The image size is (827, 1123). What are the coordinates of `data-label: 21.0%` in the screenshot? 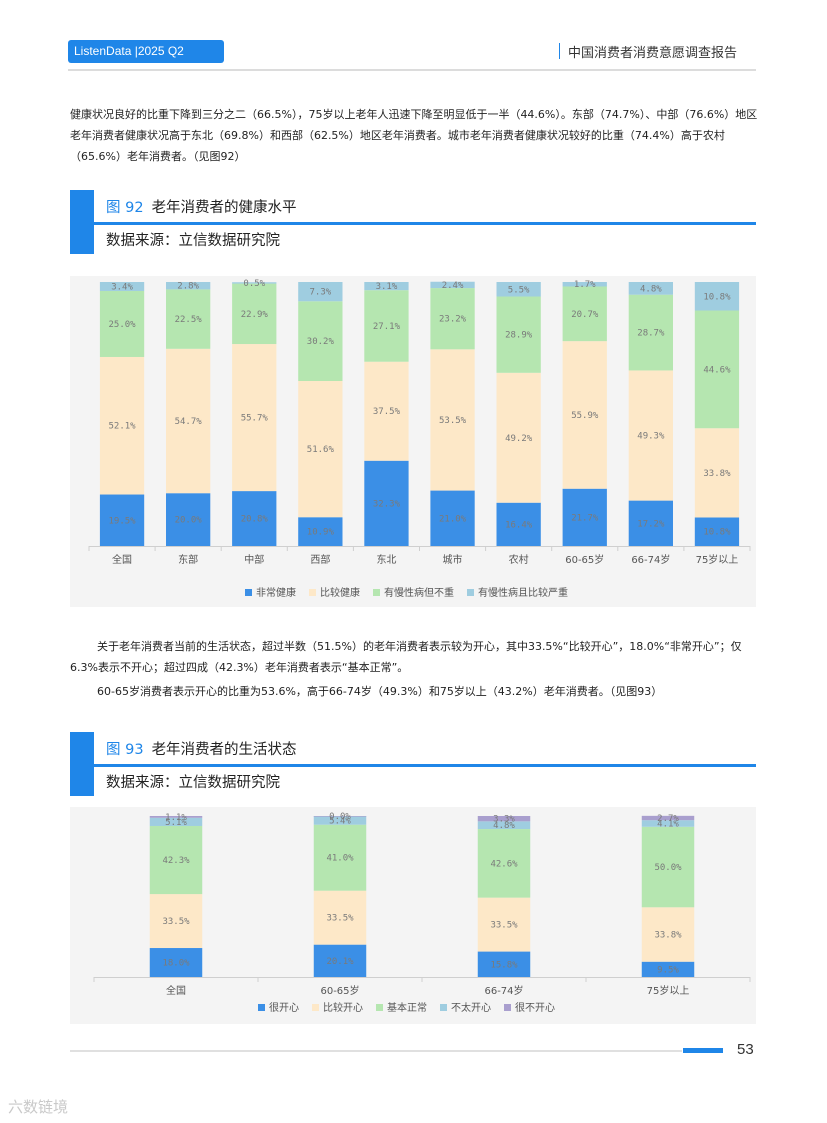 It's located at (453, 519).